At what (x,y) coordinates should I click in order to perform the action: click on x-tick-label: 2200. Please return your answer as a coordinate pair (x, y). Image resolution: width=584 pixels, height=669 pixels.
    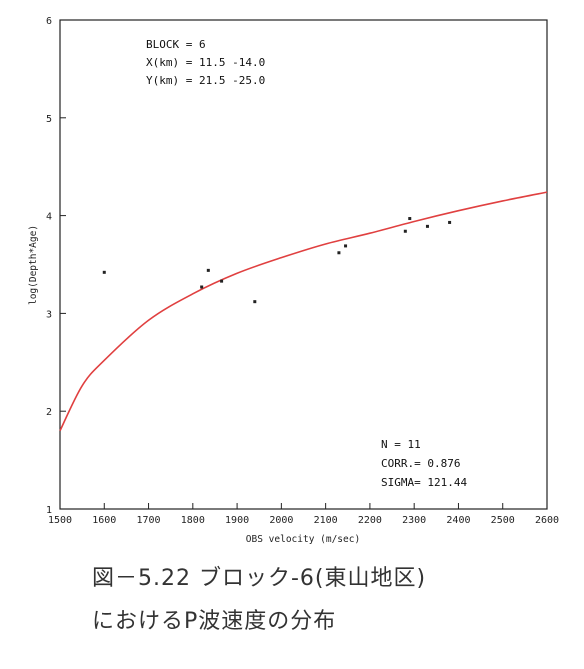
    Looking at the image, I should click on (370, 520).